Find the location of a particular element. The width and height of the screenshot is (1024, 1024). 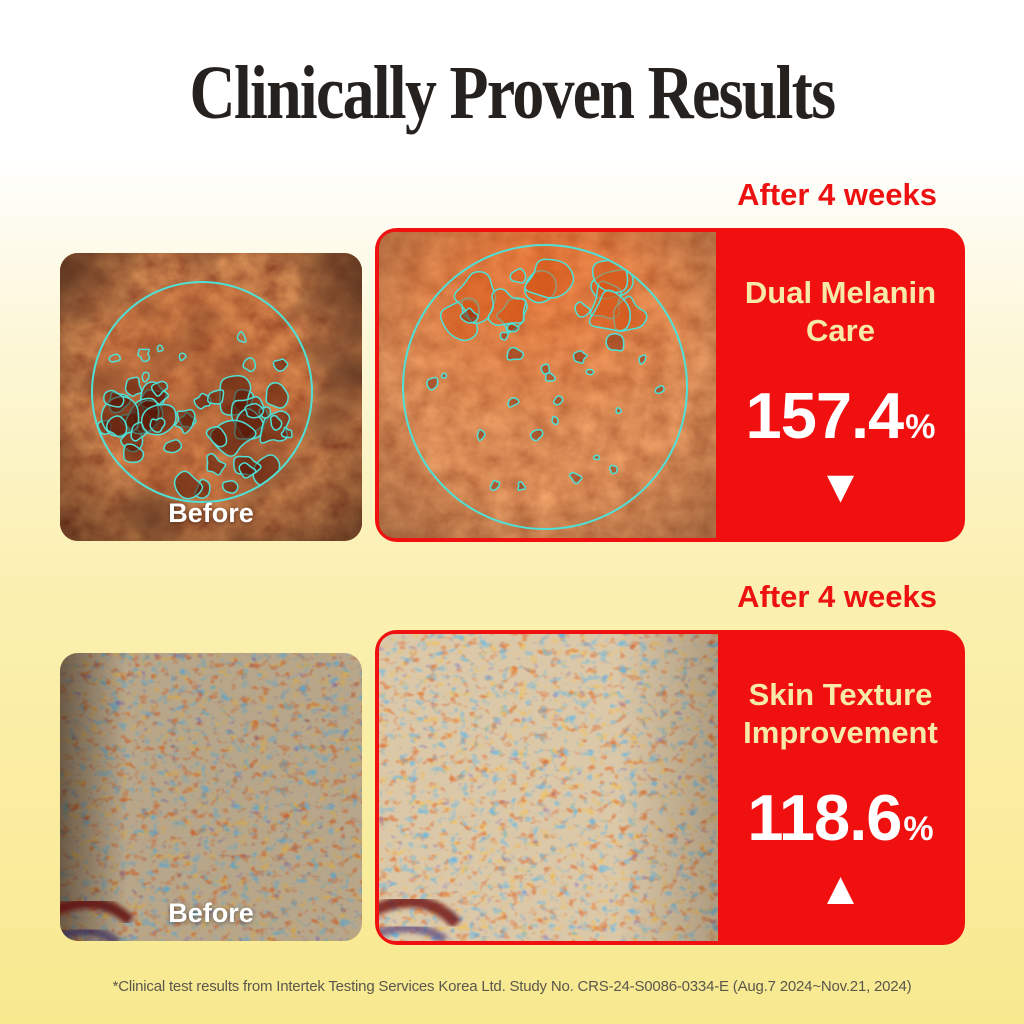

metric-value-row: 157.4 % is located at coordinates (841, 415).